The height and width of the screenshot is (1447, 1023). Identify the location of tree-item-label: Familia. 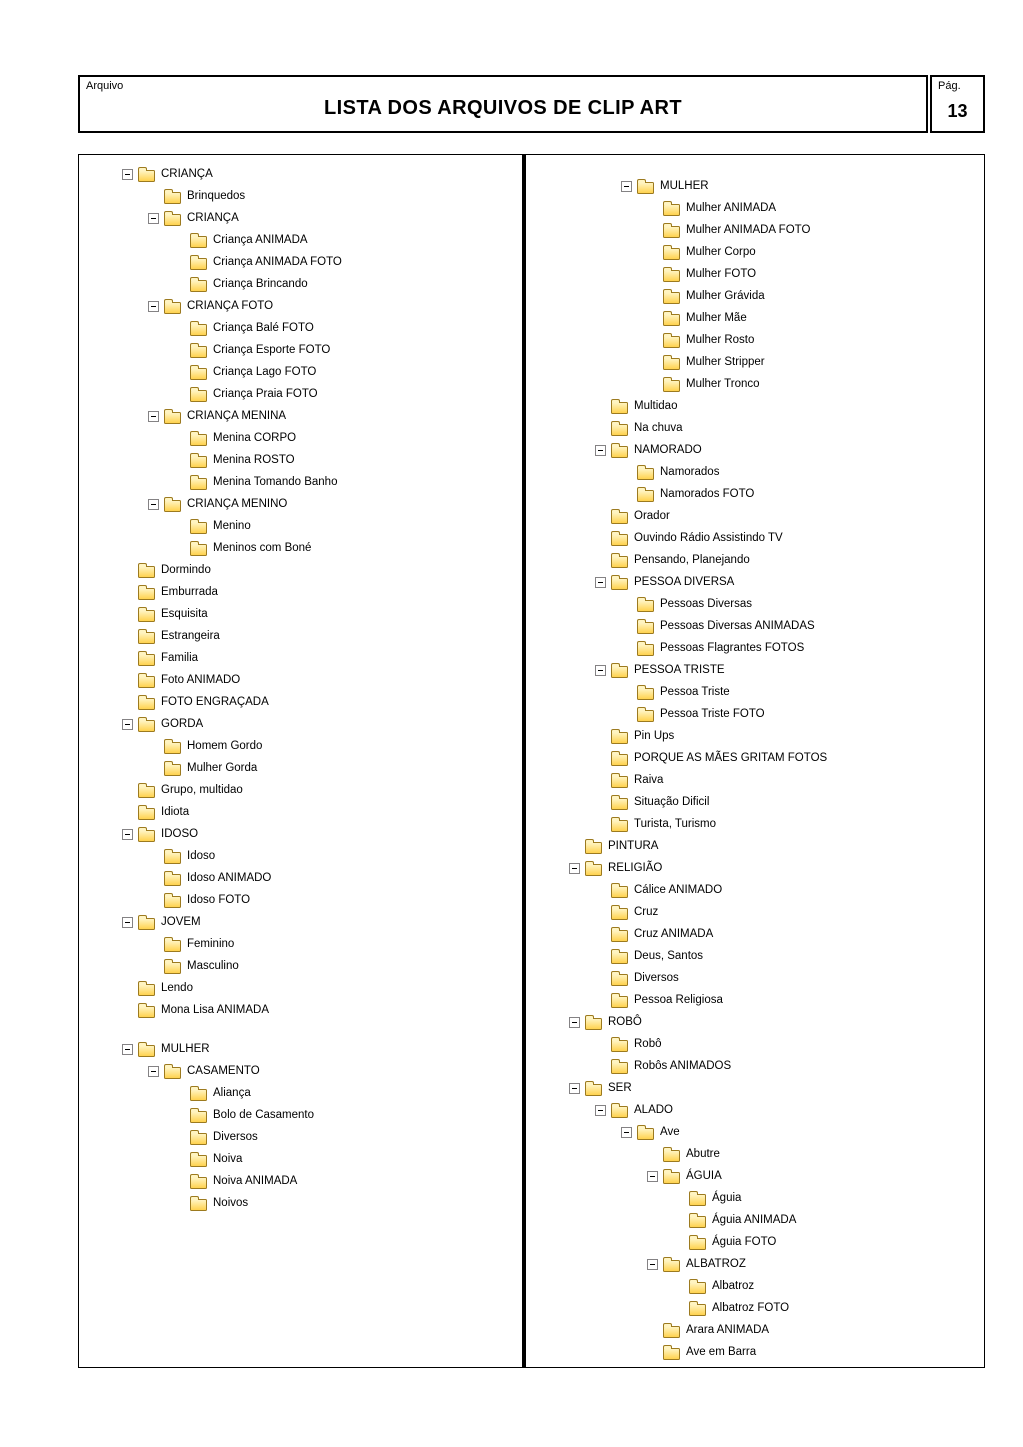
(180, 657).